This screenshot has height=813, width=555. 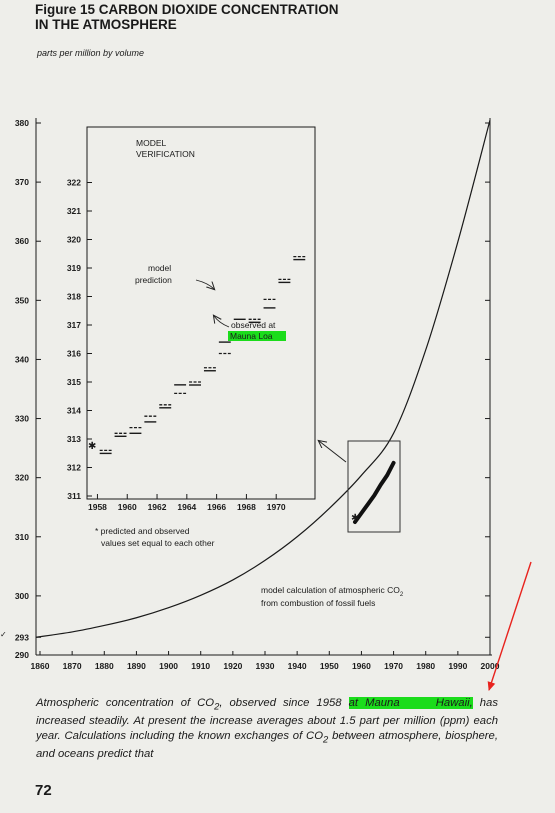 What do you see at coordinates (72, 666) in the screenshot?
I see `x-tick-label-1870: 1870` at bounding box center [72, 666].